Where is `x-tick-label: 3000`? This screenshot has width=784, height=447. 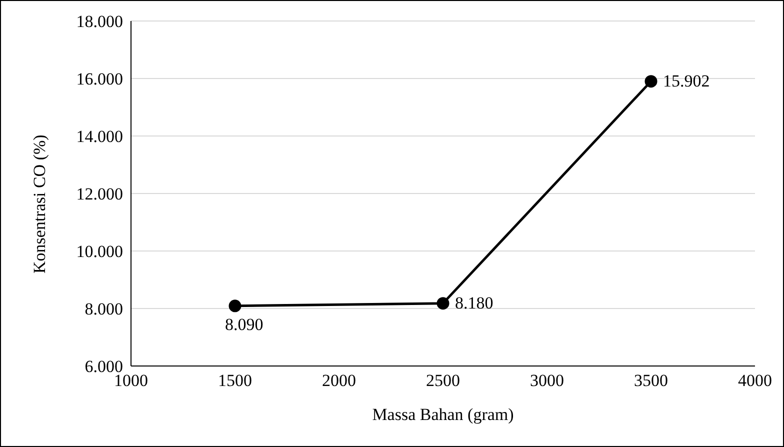
x-tick-label: 3000 is located at coordinates (547, 380).